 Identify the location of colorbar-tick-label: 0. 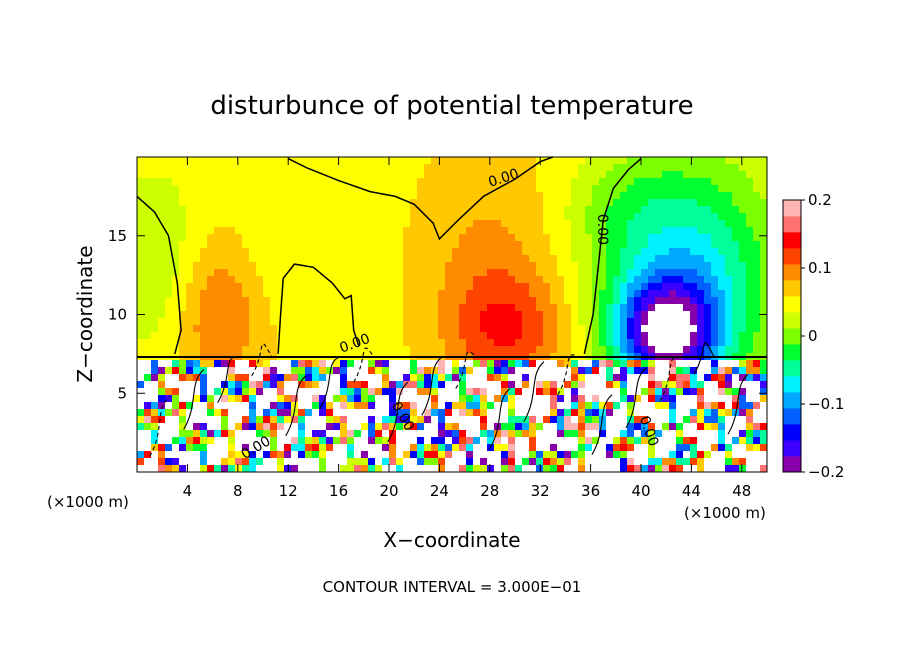
(813, 336).